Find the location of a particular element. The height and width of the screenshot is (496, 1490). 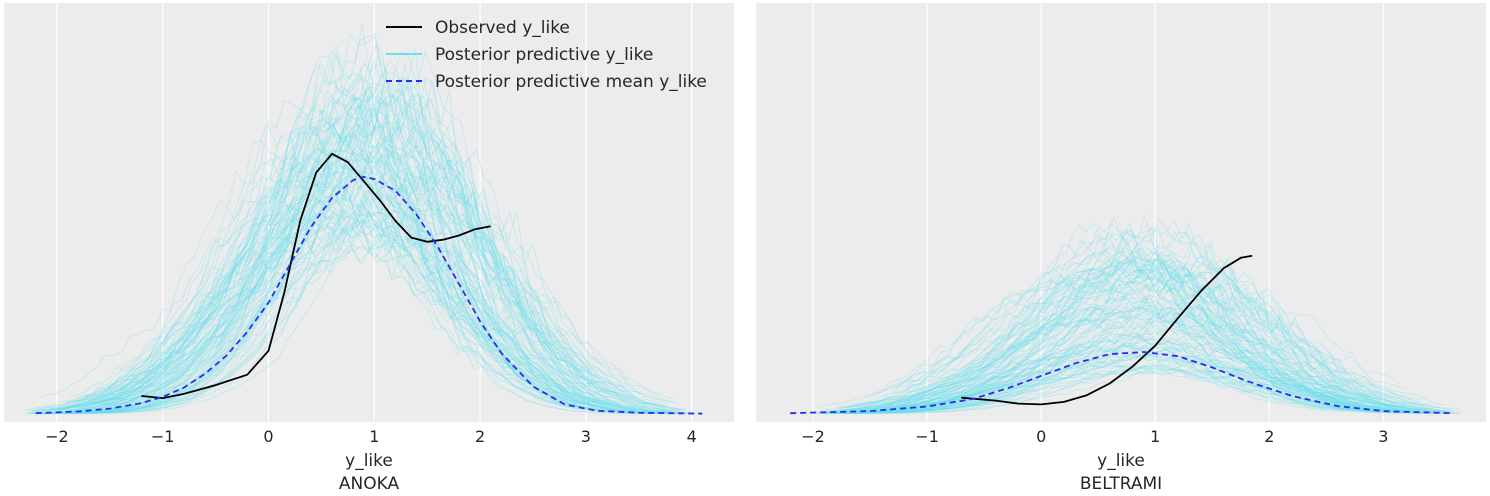

observed-line is located at coordinates (1107, 330).